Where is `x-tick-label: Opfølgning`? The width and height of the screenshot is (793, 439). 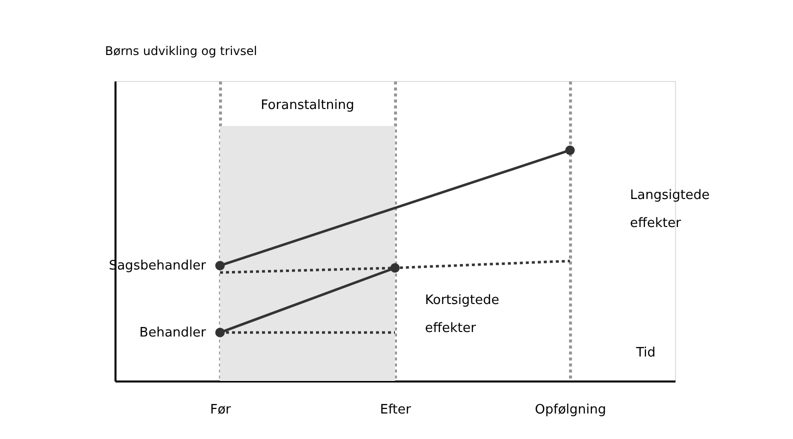
x-tick-label: Opfølgning is located at coordinates (570, 410).